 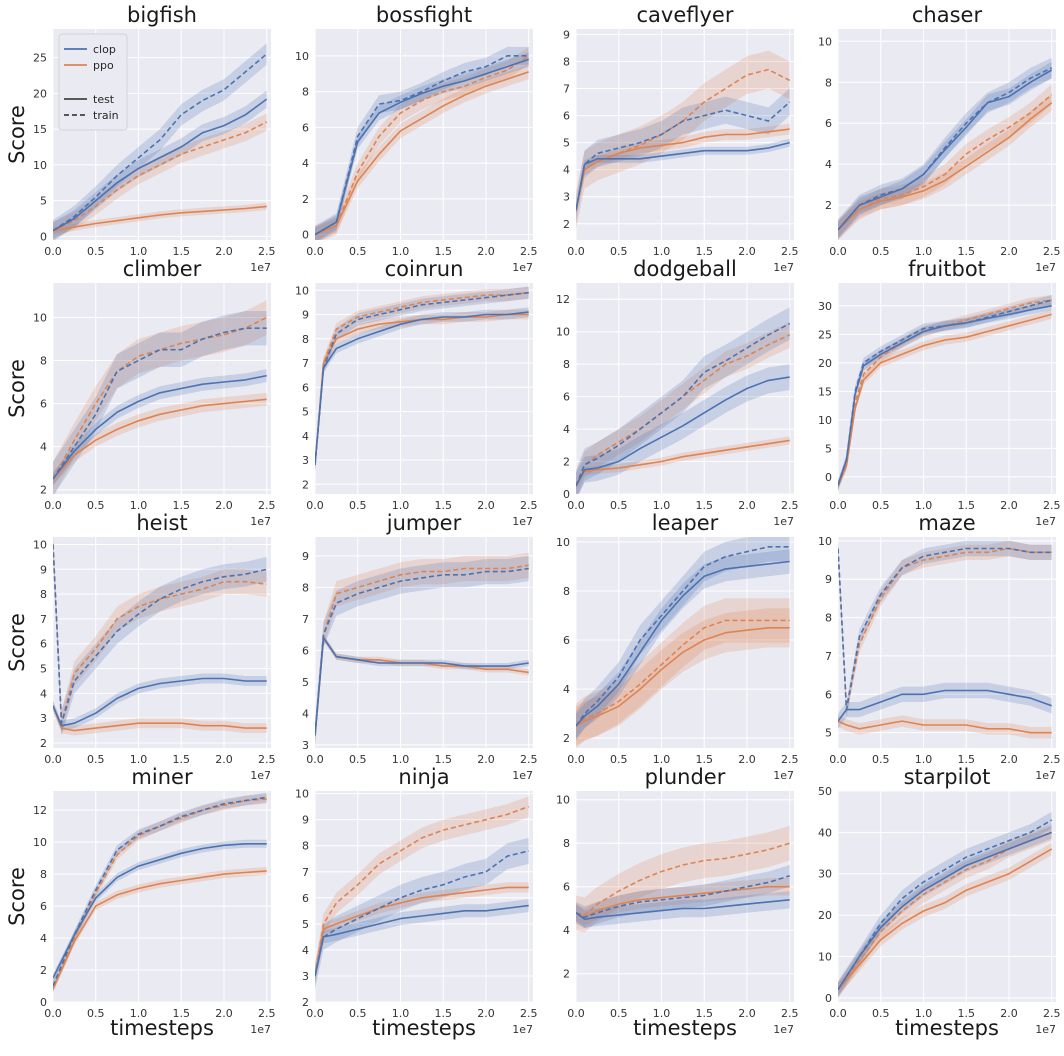 What do you see at coordinates (162, 777) in the screenshot?
I see `subplot-title: miner` at bounding box center [162, 777].